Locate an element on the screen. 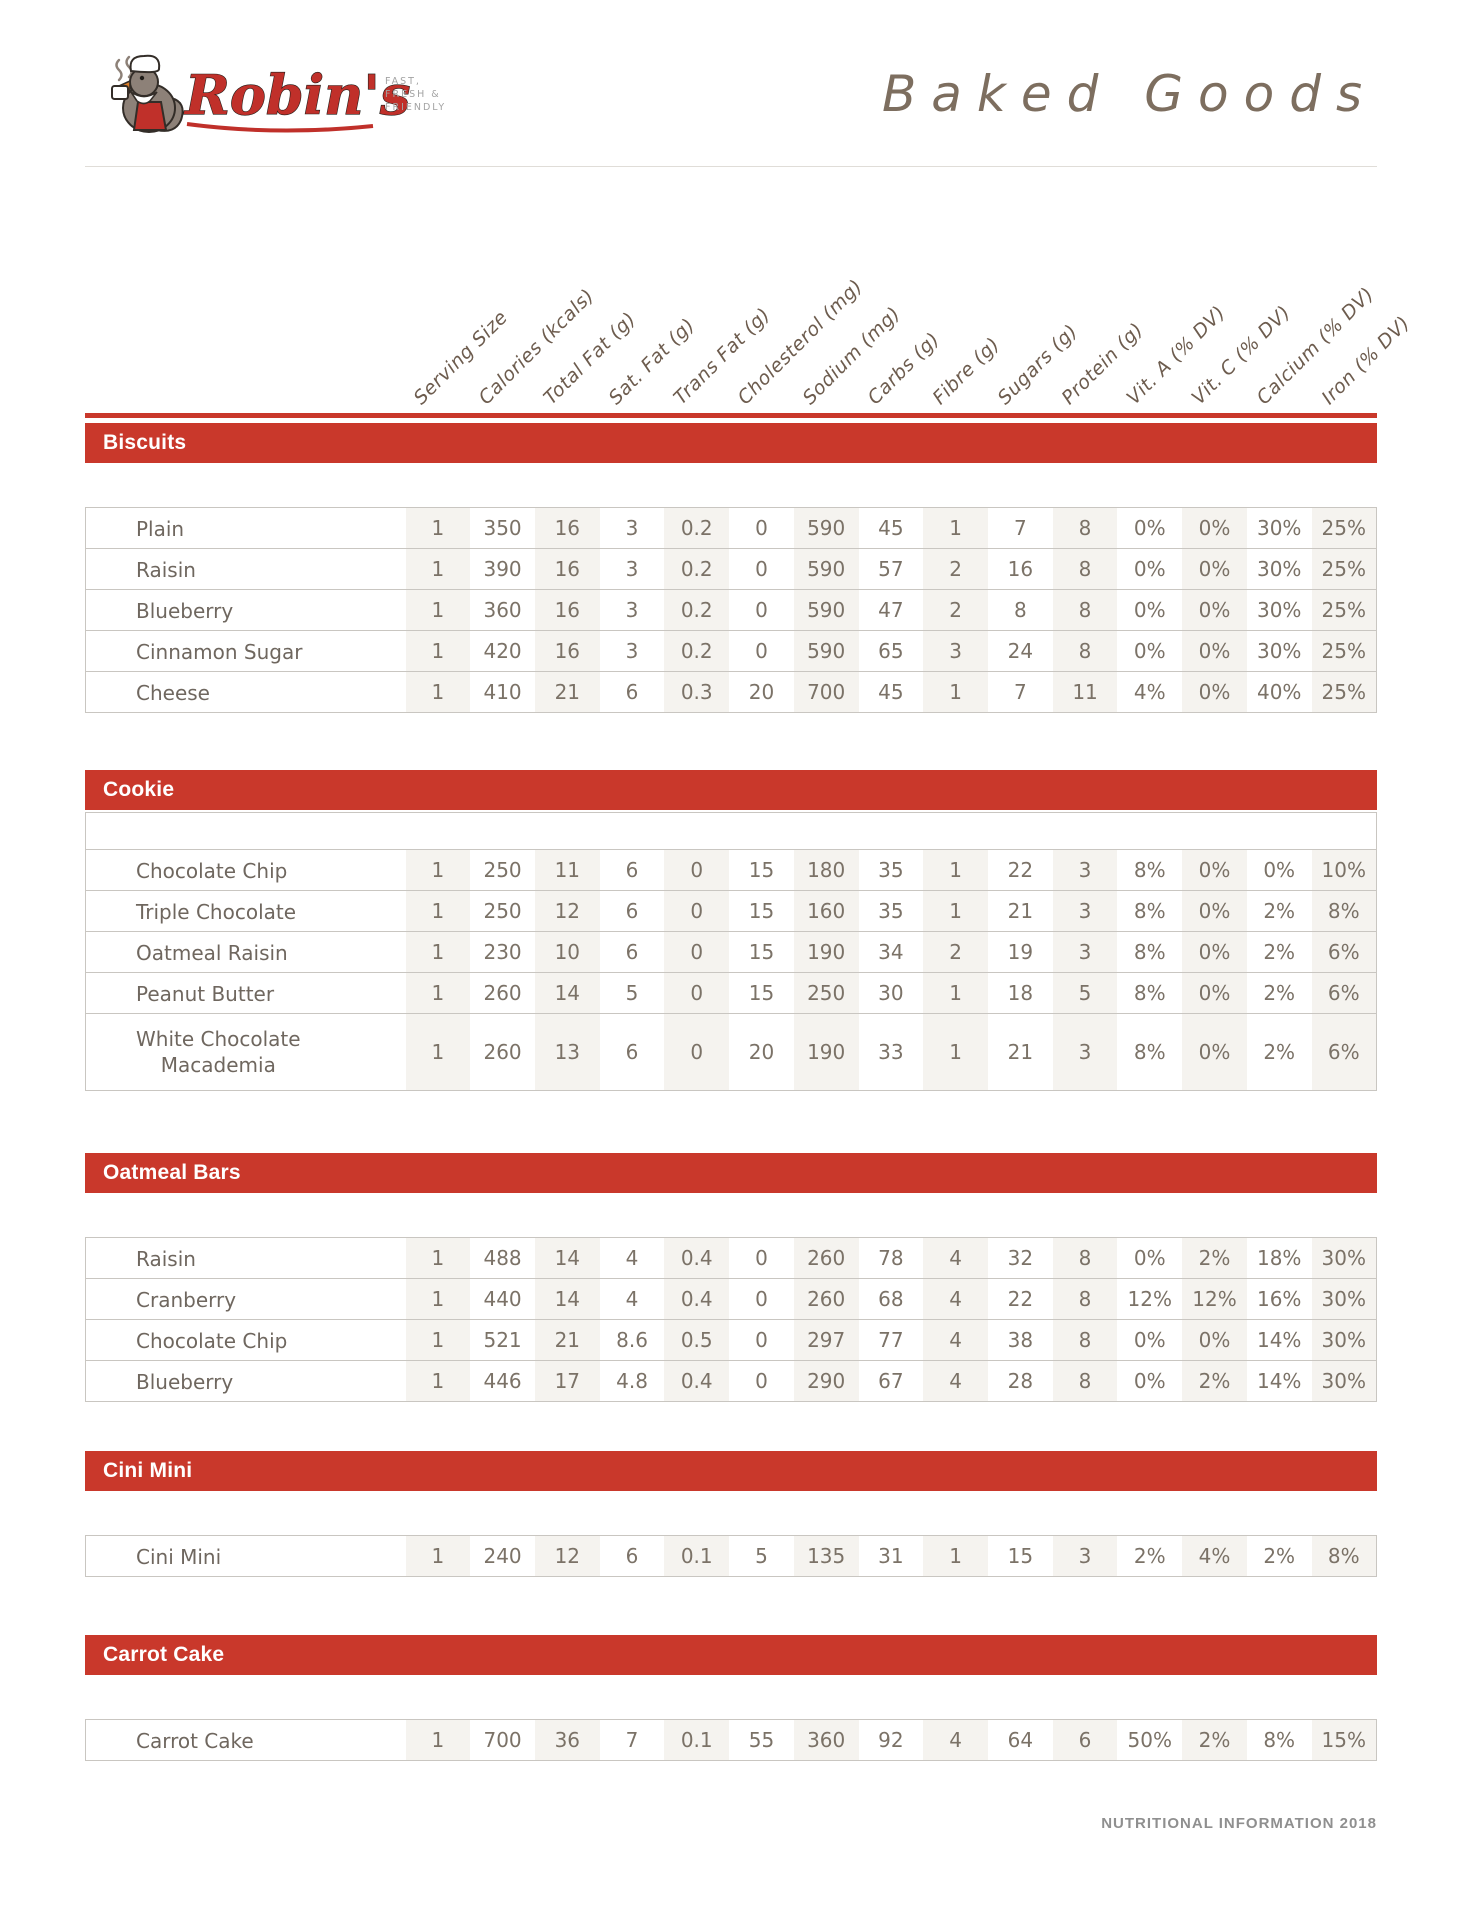  value-cell: 6% is located at coordinates (1344, 1052).